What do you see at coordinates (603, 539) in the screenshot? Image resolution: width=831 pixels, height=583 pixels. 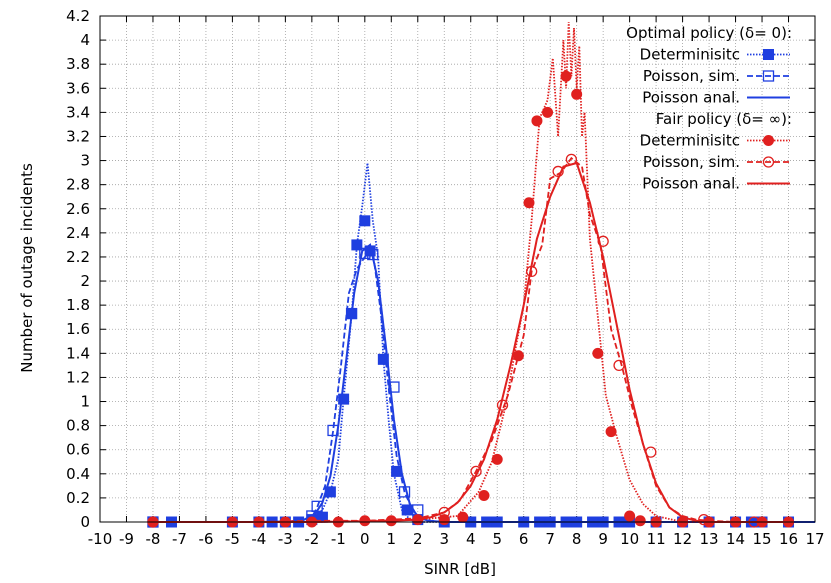 I see `x-tick-label: 9` at bounding box center [603, 539].